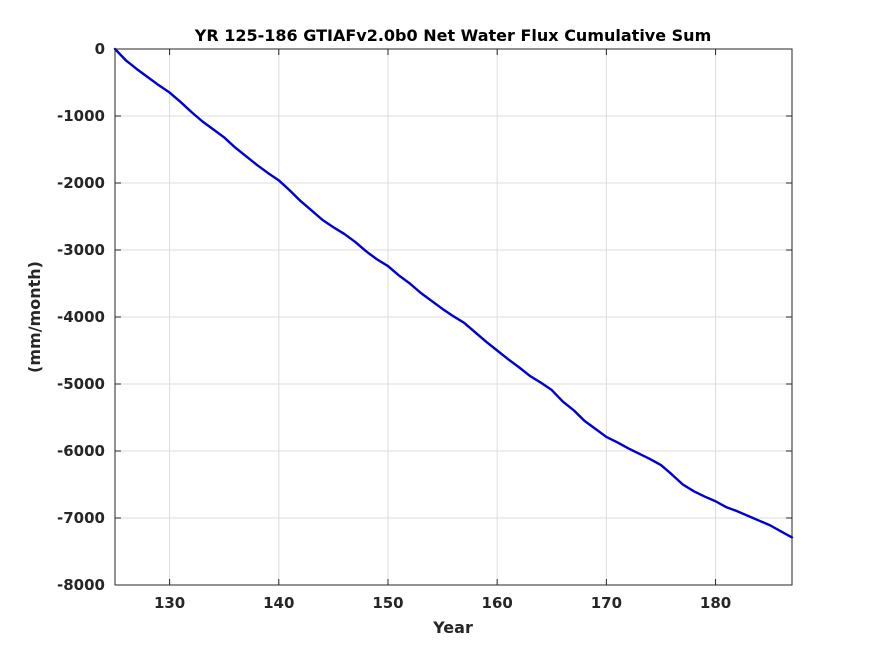  What do you see at coordinates (81, 116) in the screenshot?
I see `y-tick-label: -1000` at bounding box center [81, 116].